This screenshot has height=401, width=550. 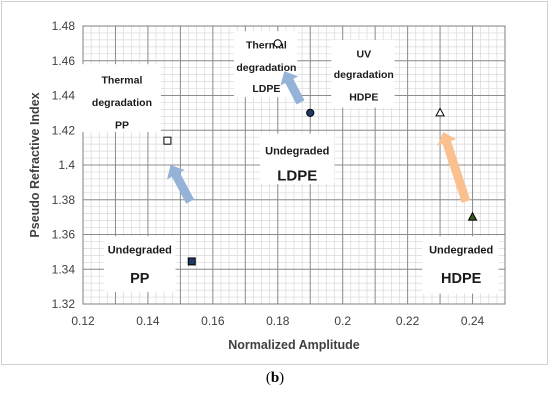 I want to click on figure-caption: (b), so click(x=275, y=378).